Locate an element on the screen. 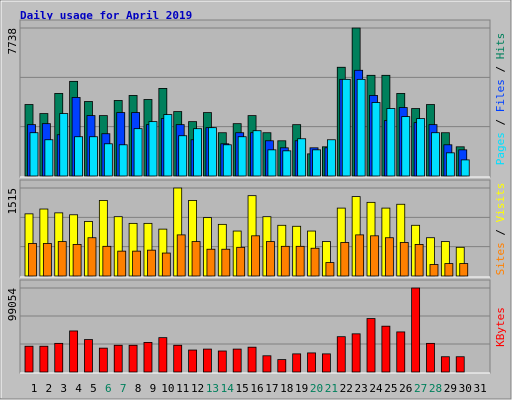 The width and height of the screenshot is (512, 400). x-tick-label: 4 is located at coordinates (78, 388).